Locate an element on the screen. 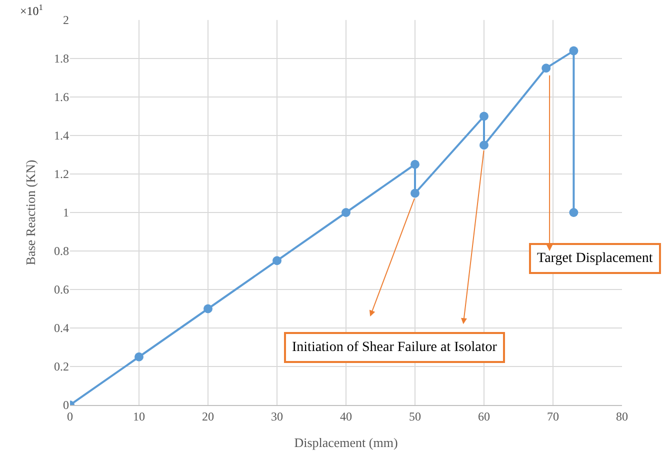 This screenshot has height=460, width=662. x-tick-label: 70 is located at coordinates (553, 416).